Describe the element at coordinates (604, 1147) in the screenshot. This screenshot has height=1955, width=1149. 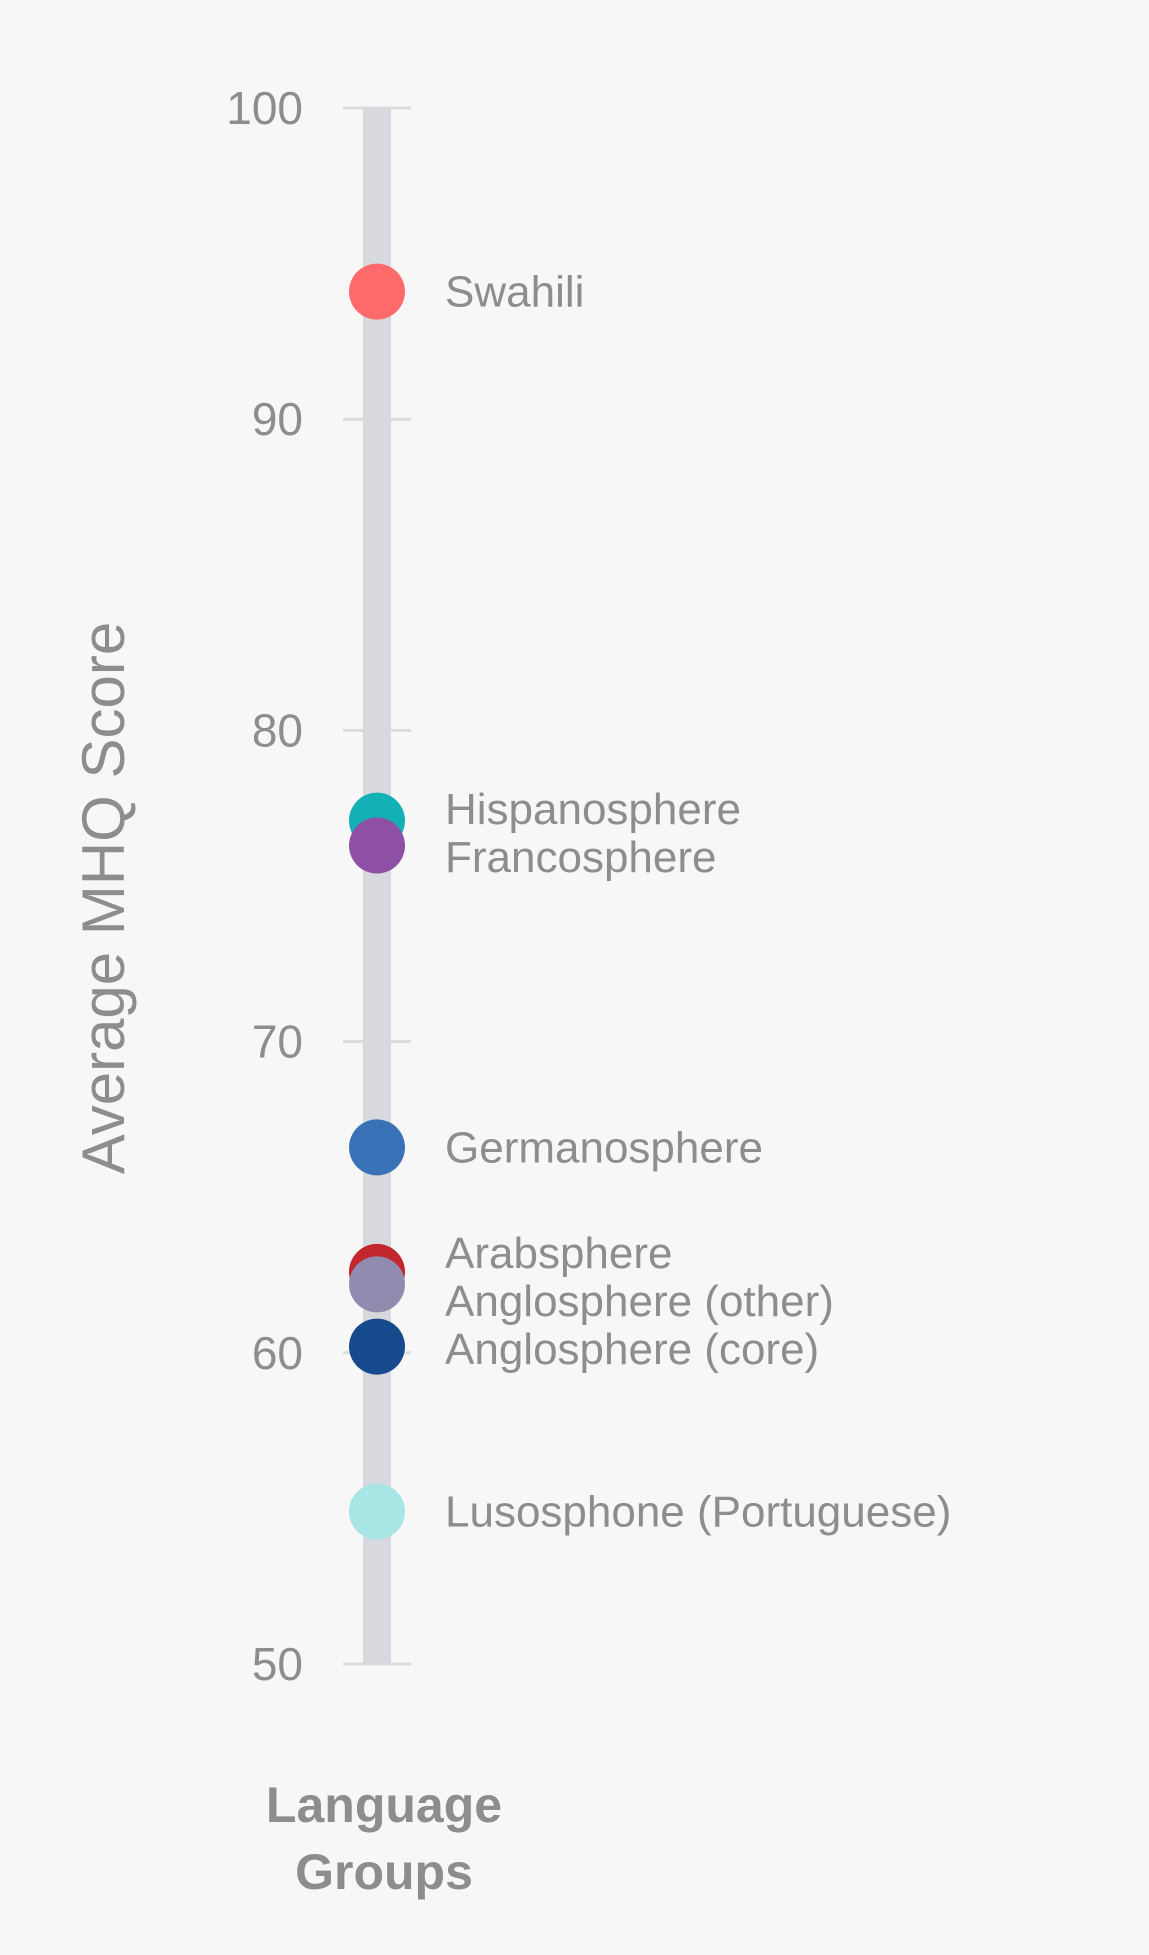
I see `point-label-germanosphere: Germanosphere` at that location.